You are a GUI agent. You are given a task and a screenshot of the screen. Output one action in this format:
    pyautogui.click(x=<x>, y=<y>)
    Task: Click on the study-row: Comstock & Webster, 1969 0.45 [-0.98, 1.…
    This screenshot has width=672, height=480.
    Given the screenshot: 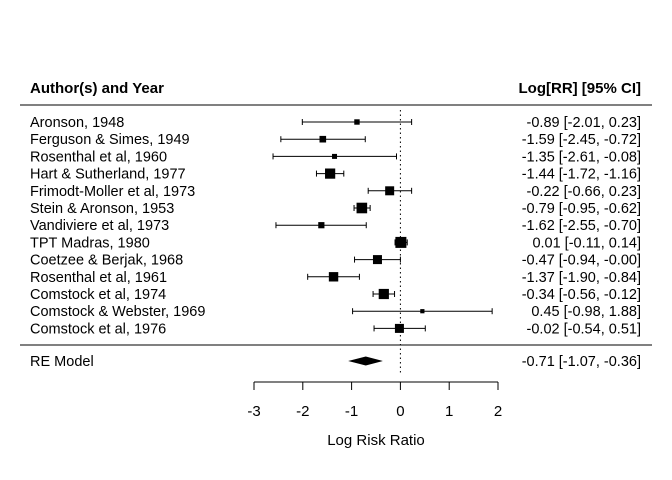 What is the action you would take?
    pyautogui.click(x=335, y=312)
    